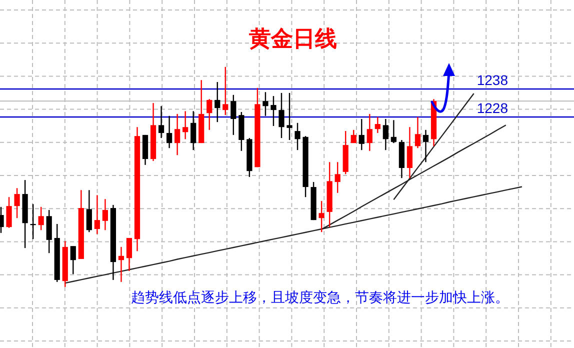 Image resolution: width=574 pixels, height=348 pixels. I want to click on ref-line-label: 1238, so click(492, 80).